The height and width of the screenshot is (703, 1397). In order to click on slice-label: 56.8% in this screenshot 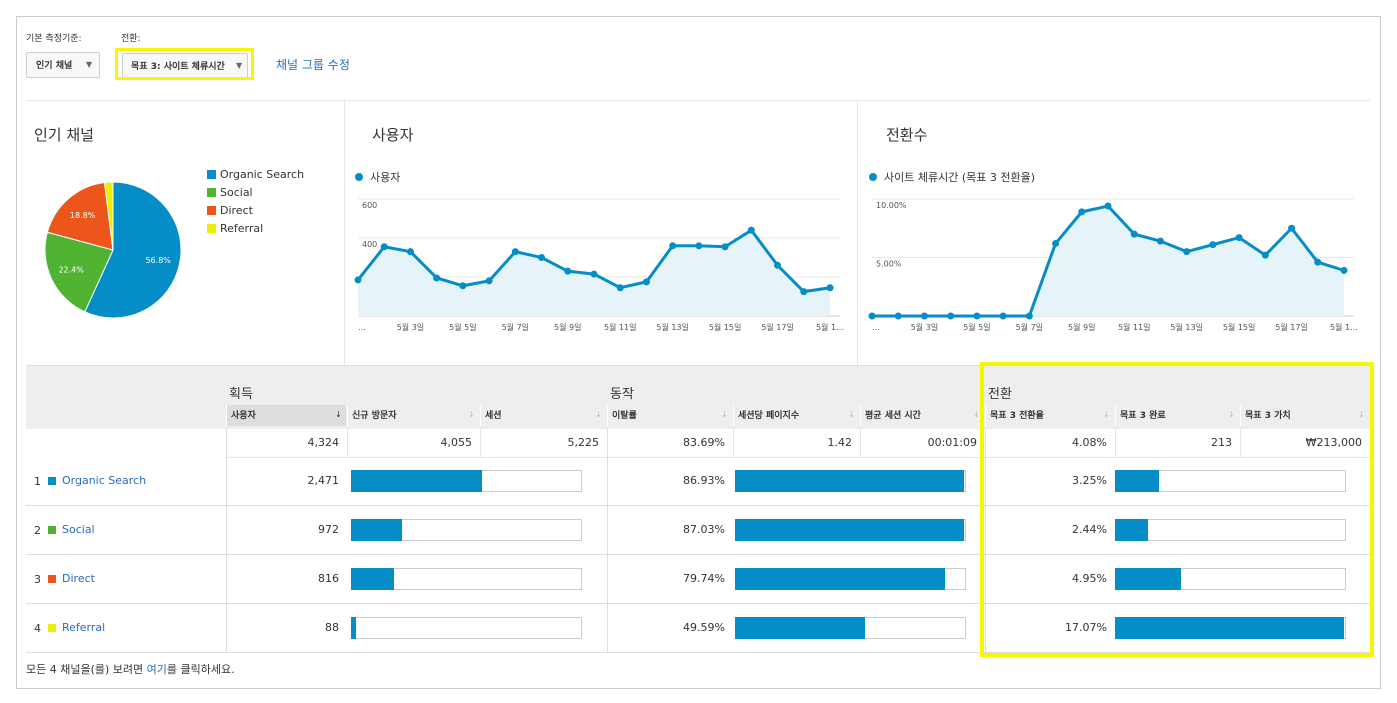, I will do `click(158, 260)`.